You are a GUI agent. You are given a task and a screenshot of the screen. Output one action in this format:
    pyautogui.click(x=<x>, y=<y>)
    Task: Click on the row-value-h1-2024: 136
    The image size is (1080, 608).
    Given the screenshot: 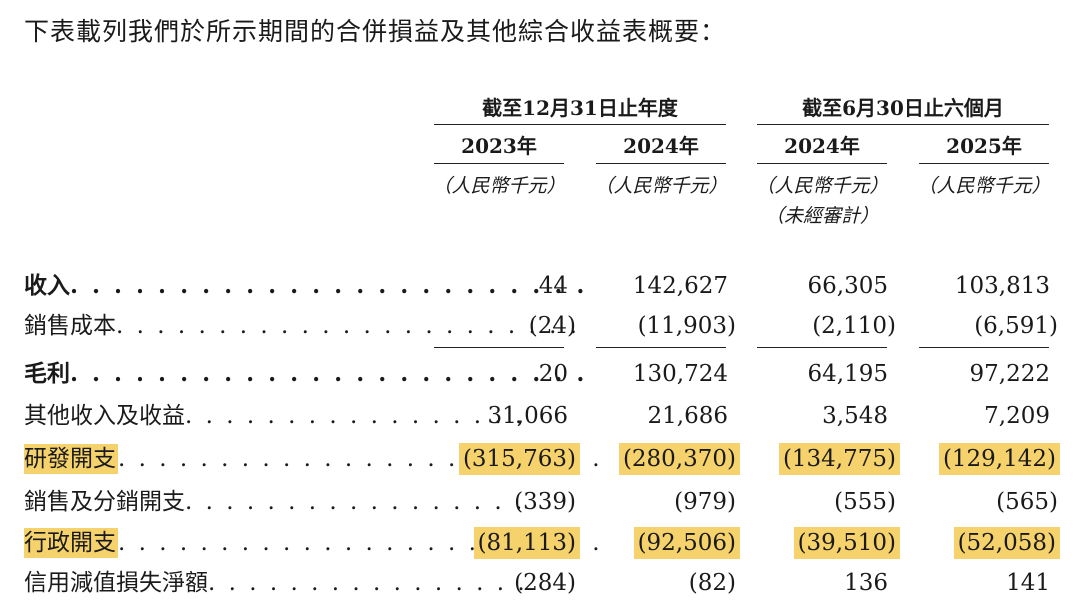 What is the action you would take?
    pyautogui.click(x=866, y=583)
    